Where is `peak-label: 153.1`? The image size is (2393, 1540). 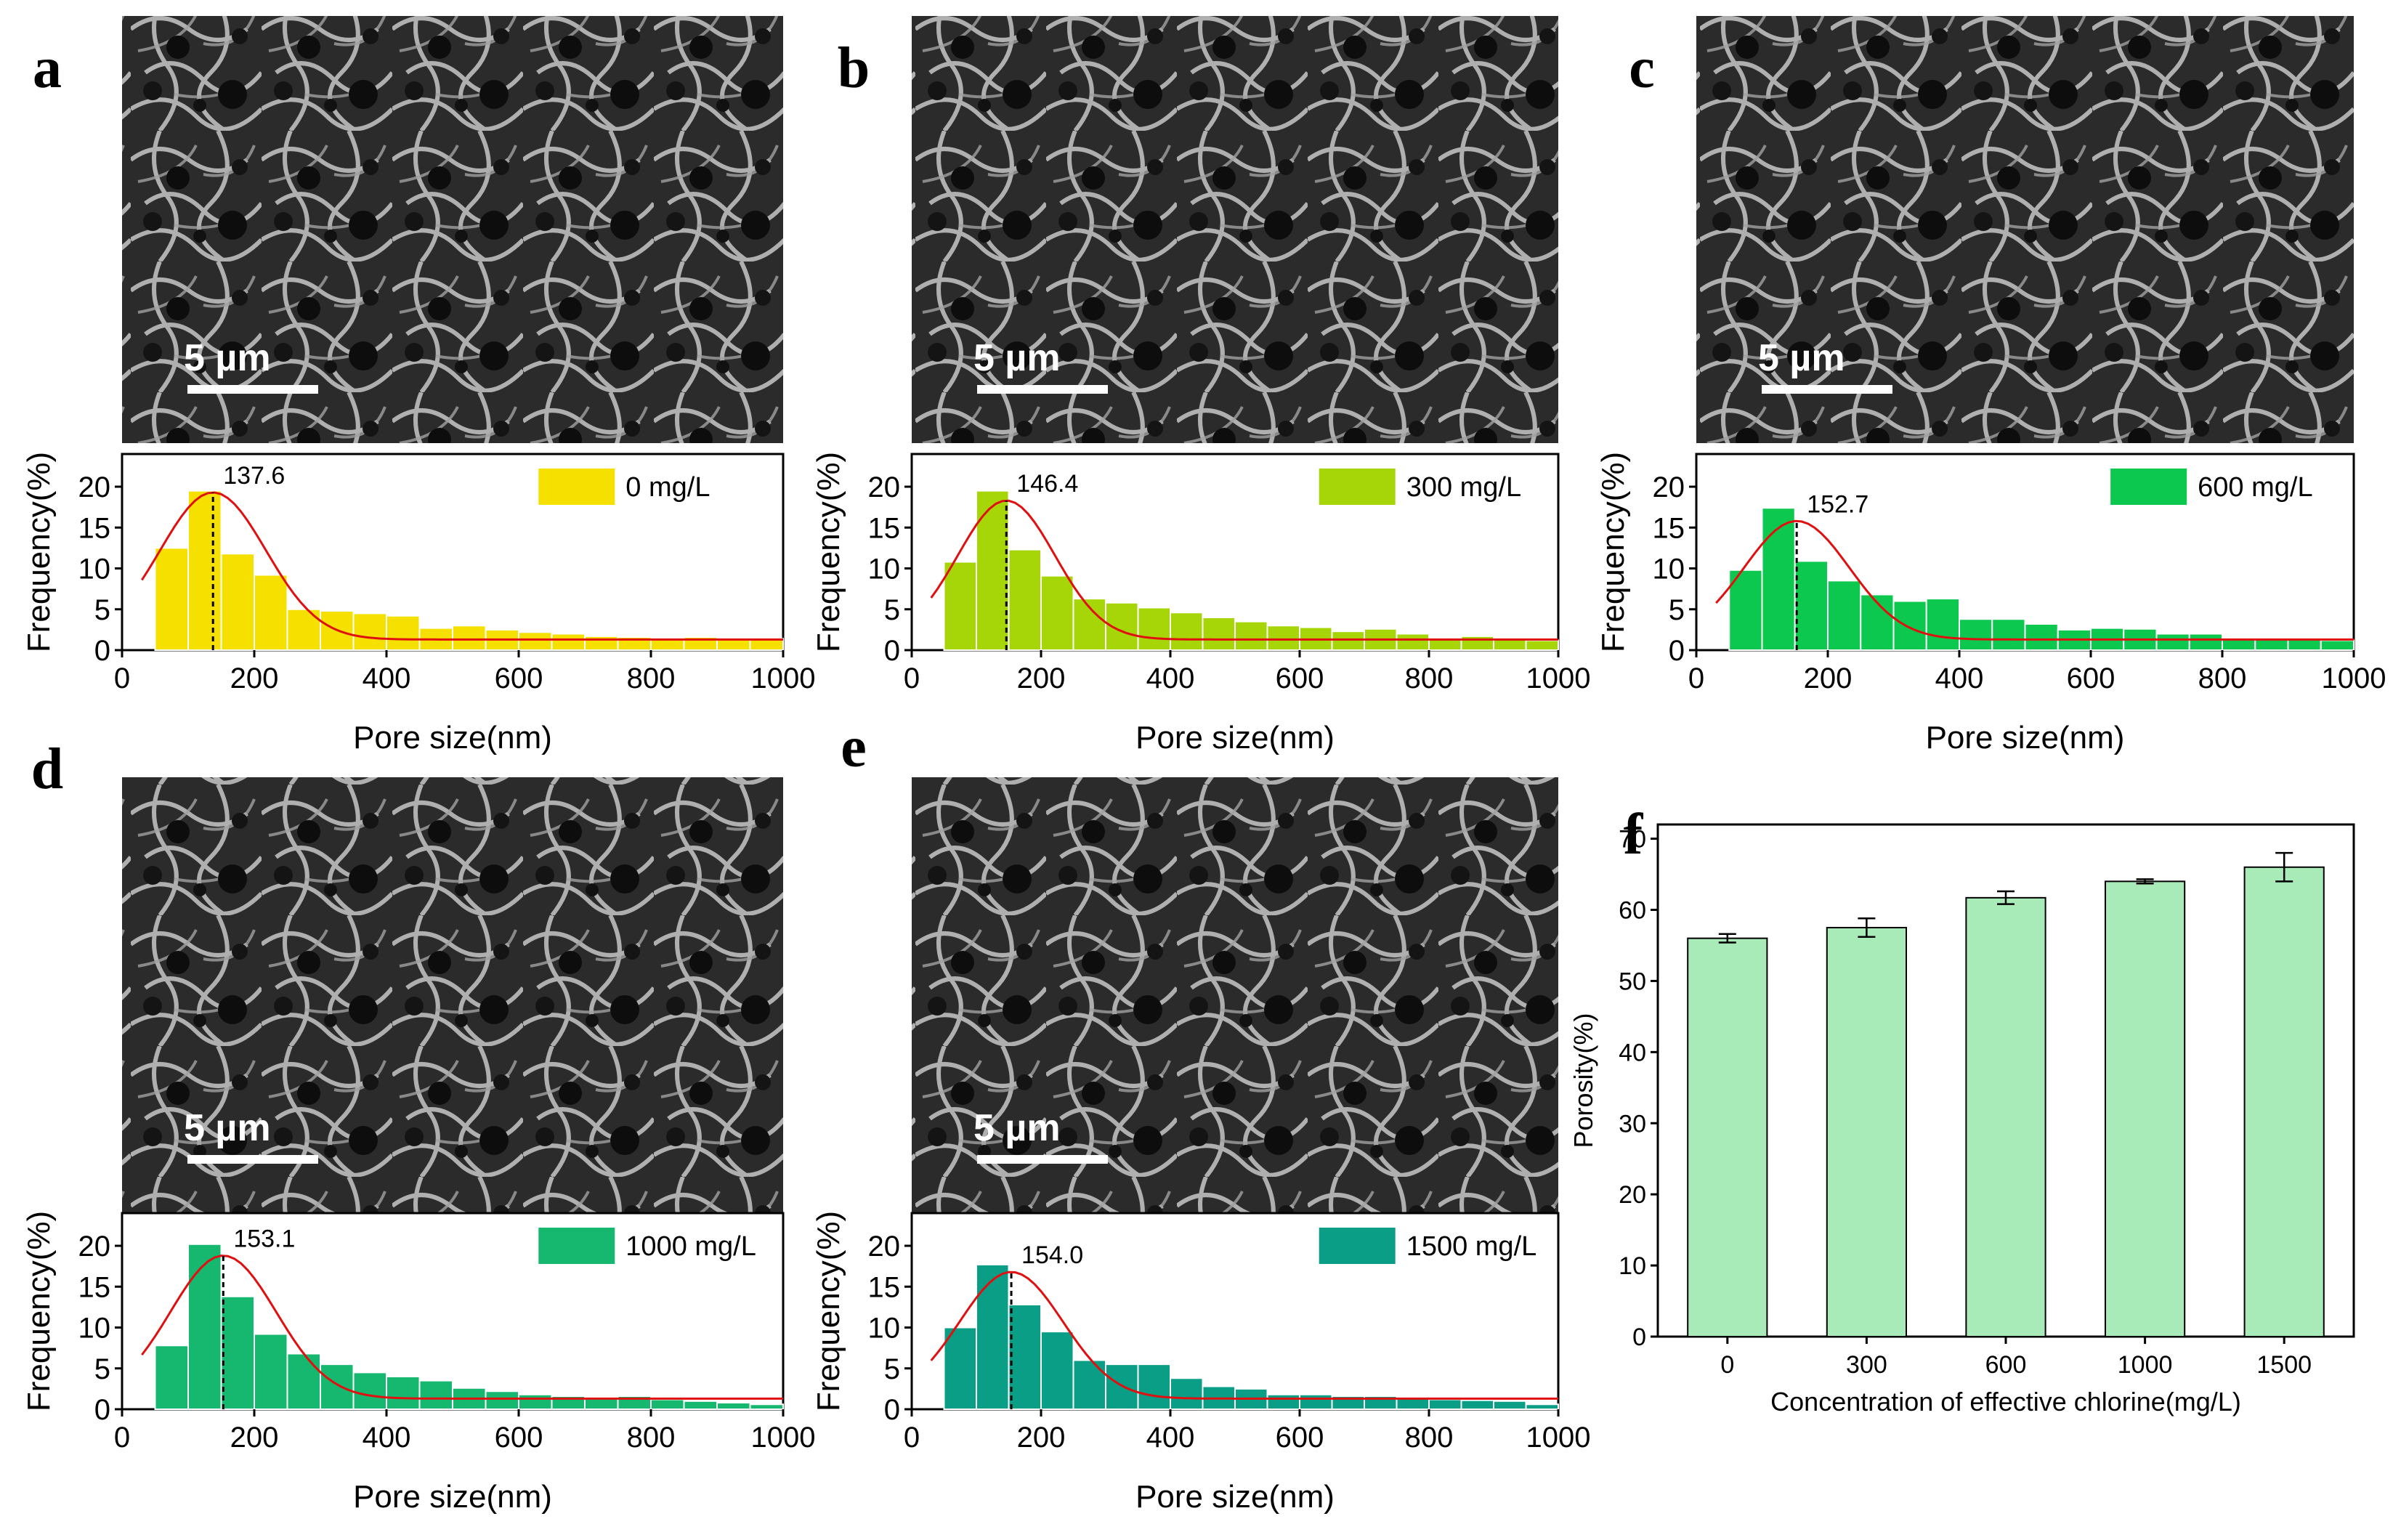
peak-label: 153.1 is located at coordinates (264, 1239).